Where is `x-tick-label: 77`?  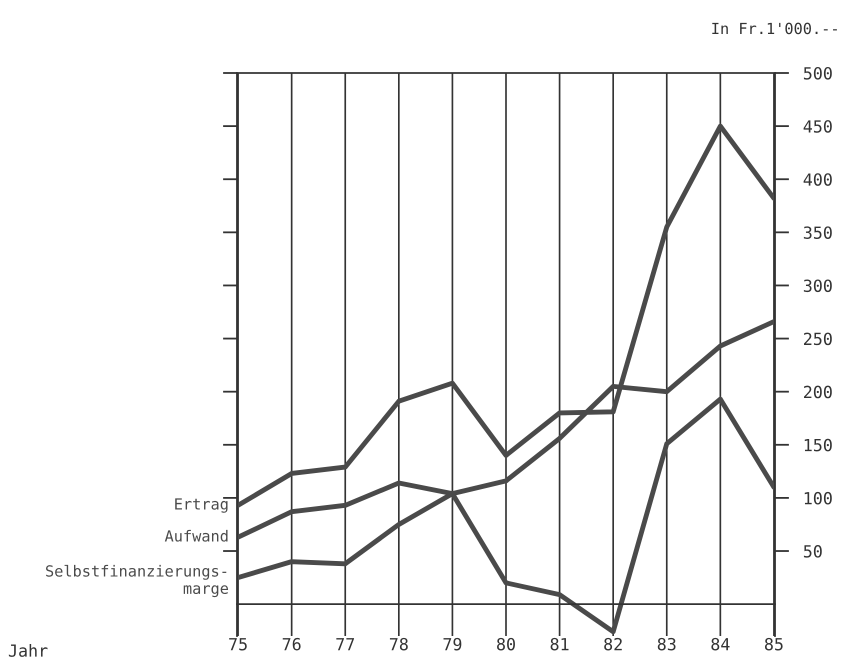 x-tick-label: 77 is located at coordinates (345, 644).